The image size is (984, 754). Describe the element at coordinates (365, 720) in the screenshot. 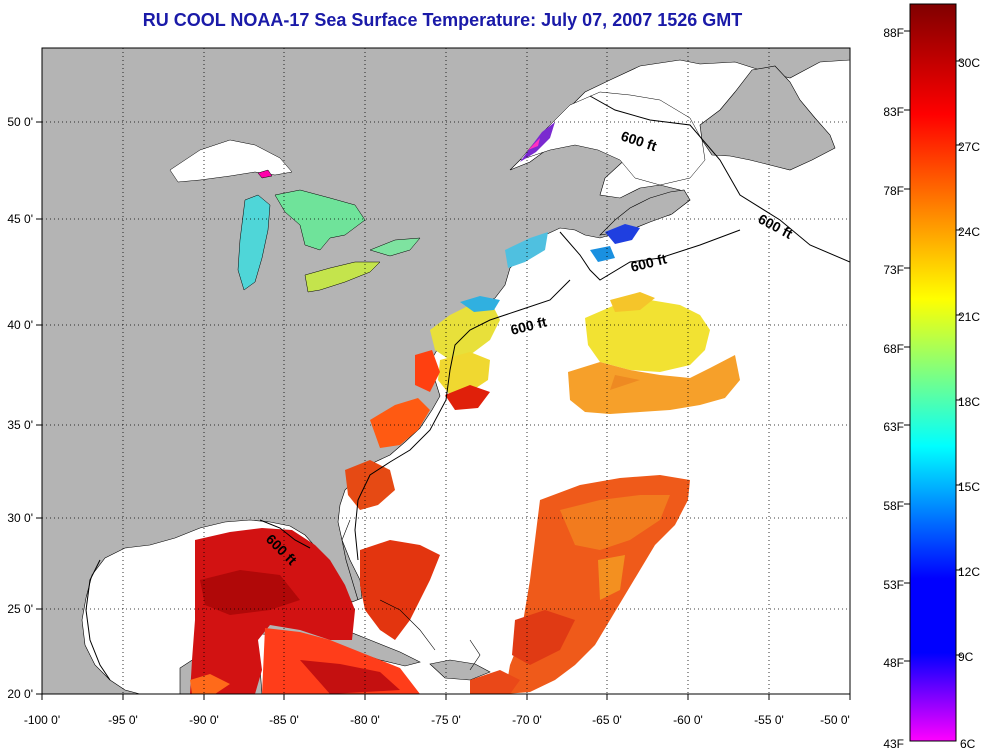

I see `x-tick-label: -80 0'` at that location.